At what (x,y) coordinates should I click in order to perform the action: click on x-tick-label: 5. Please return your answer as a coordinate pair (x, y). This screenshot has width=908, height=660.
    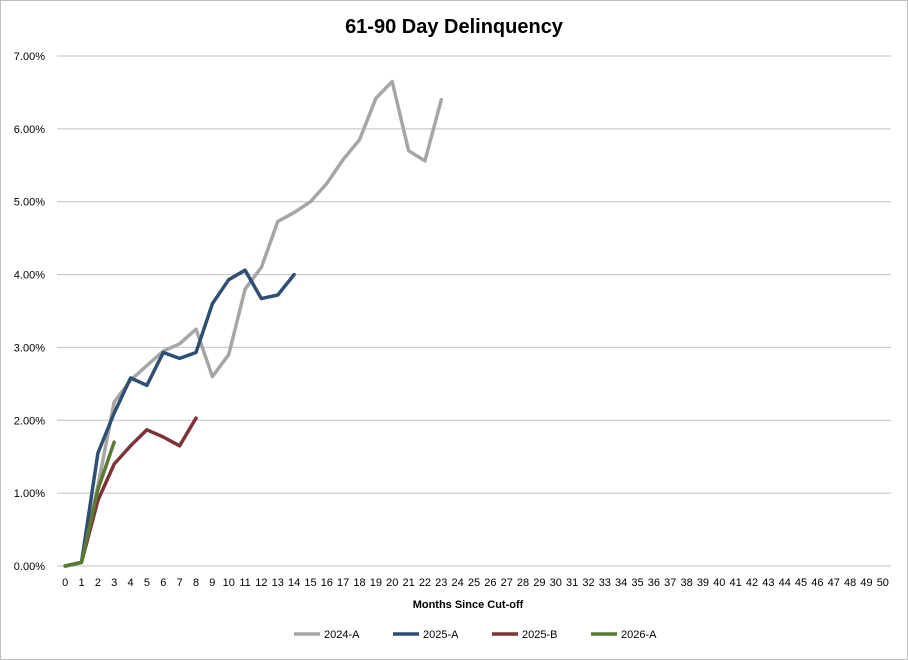
    Looking at the image, I should click on (147, 583).